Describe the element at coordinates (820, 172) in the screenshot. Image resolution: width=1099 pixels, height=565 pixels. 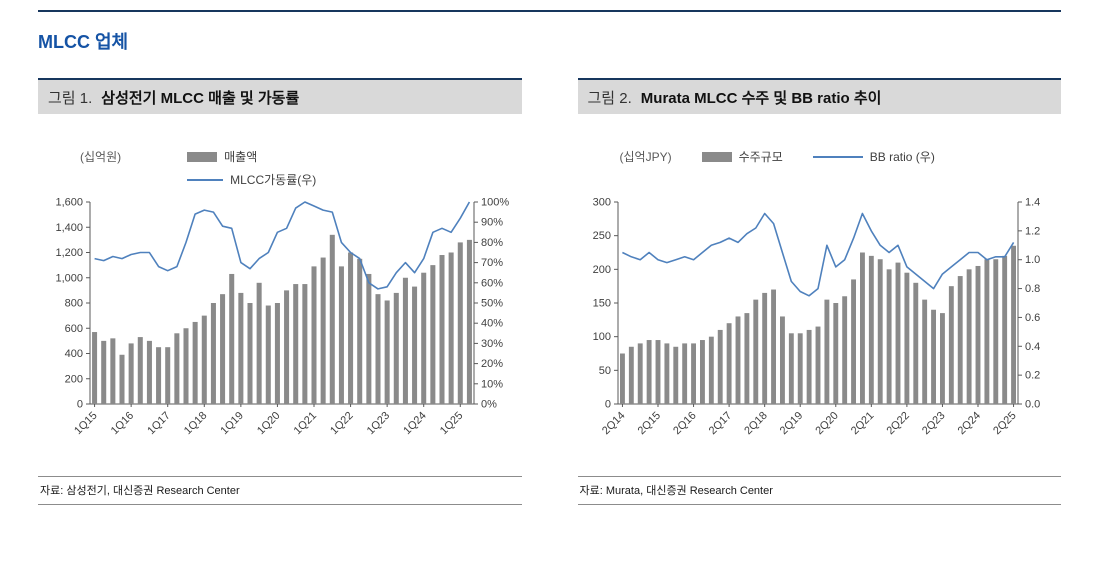
I see `figure-2-legend: (십억JPY) 수주규모 BB ratio (우)` at that location.